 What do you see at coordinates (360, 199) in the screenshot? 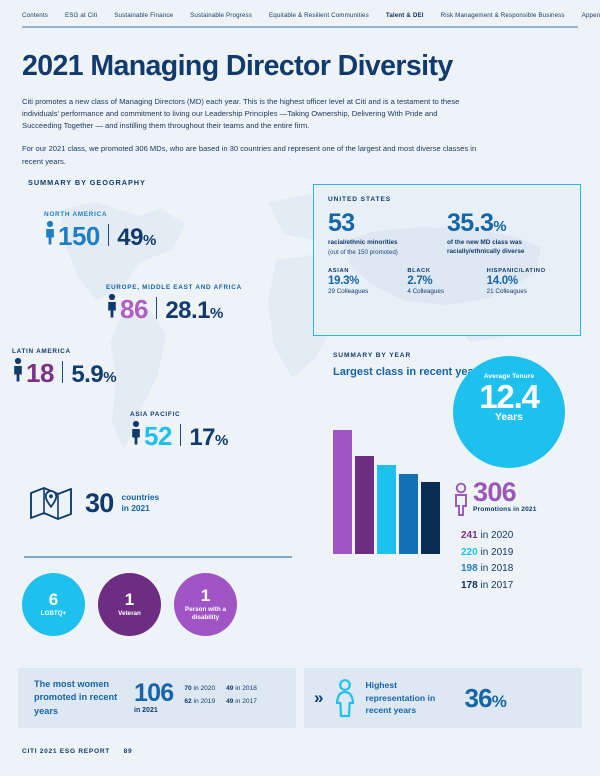
I see `united-states-title: UNITED STATES` at bounding box center [360, 199].